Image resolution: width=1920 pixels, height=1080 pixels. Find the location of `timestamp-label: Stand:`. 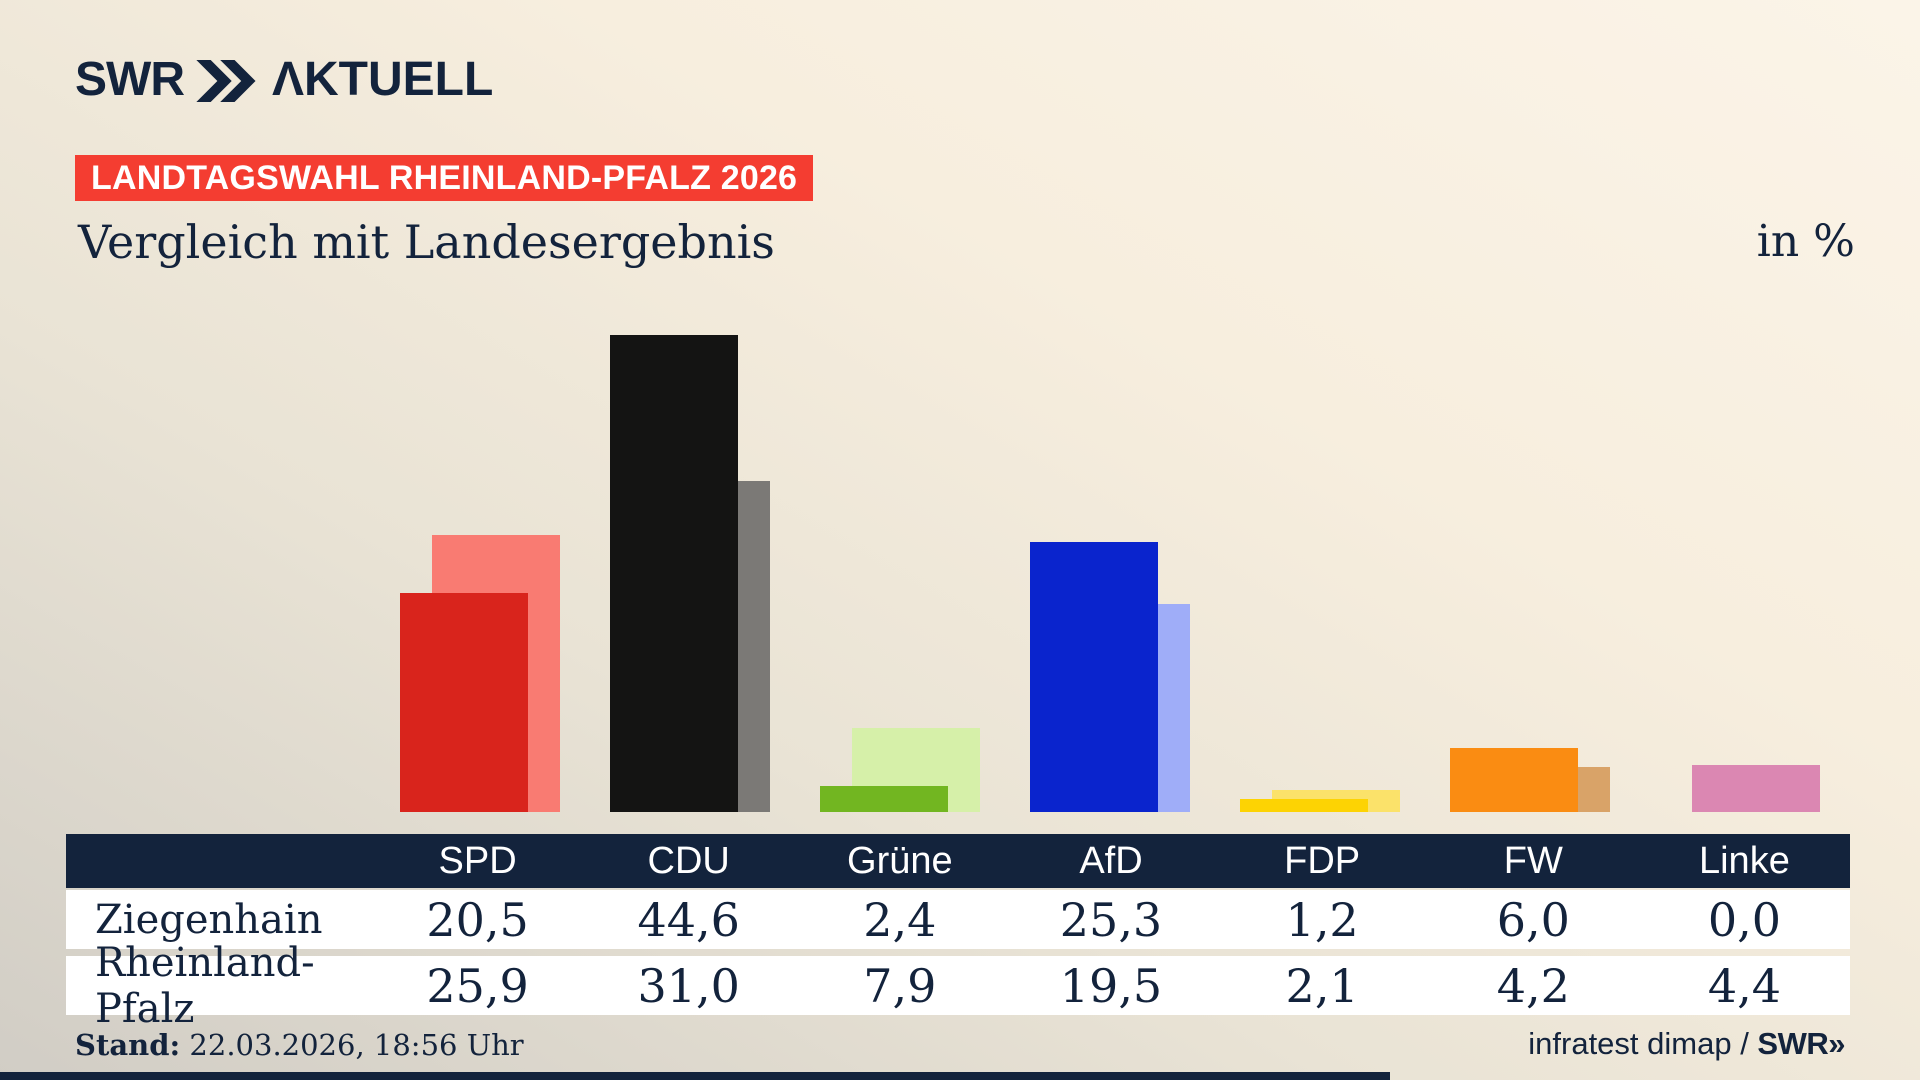

timestamp-label: Stand: is located at coordinates (128, 1045).